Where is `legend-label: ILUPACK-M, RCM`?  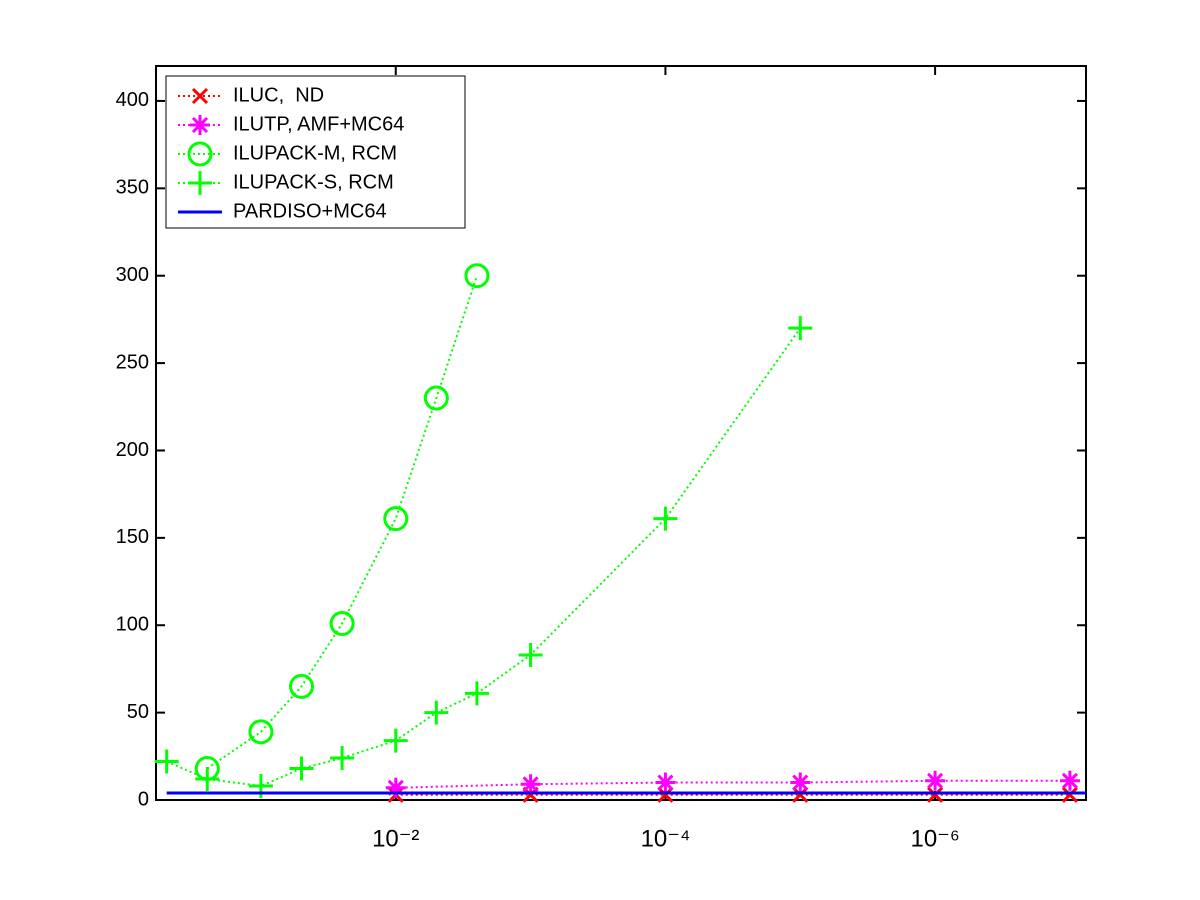
legend-label: ILUPACK-M, RCM is located at coordinates (315, 153).